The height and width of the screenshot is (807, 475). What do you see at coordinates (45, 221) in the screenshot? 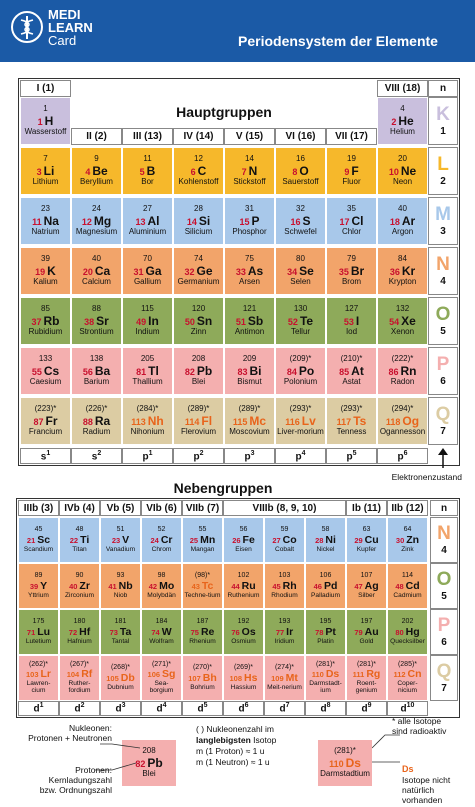
I see `symbol-line: 11 Na` at bounding box center [45, 221].